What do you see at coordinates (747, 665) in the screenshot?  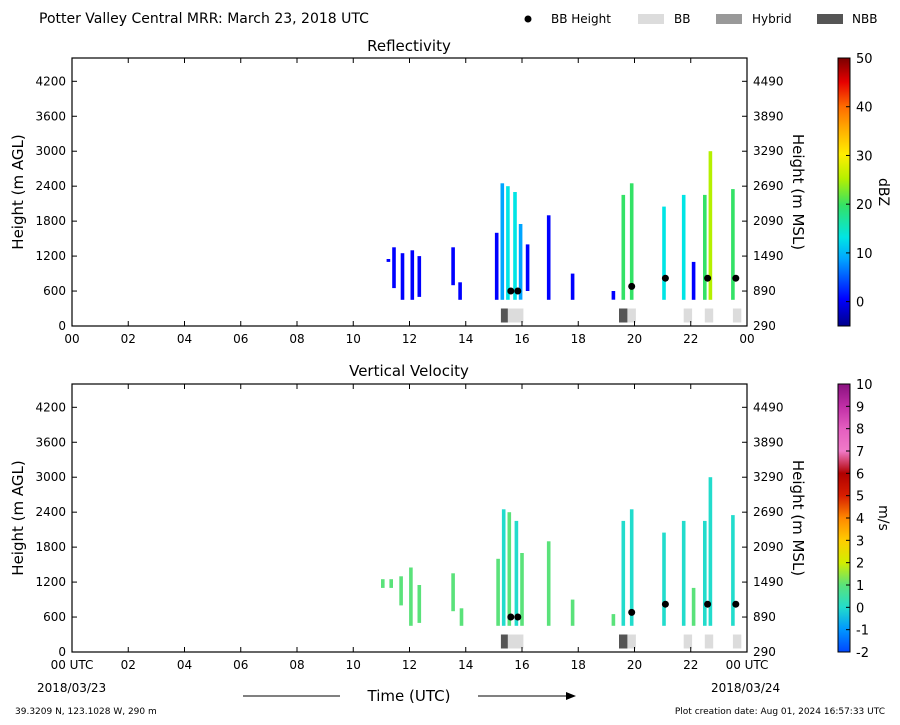 I see `velocity-x-tick-label: 00 UTC` at bounding box center [747, 665].